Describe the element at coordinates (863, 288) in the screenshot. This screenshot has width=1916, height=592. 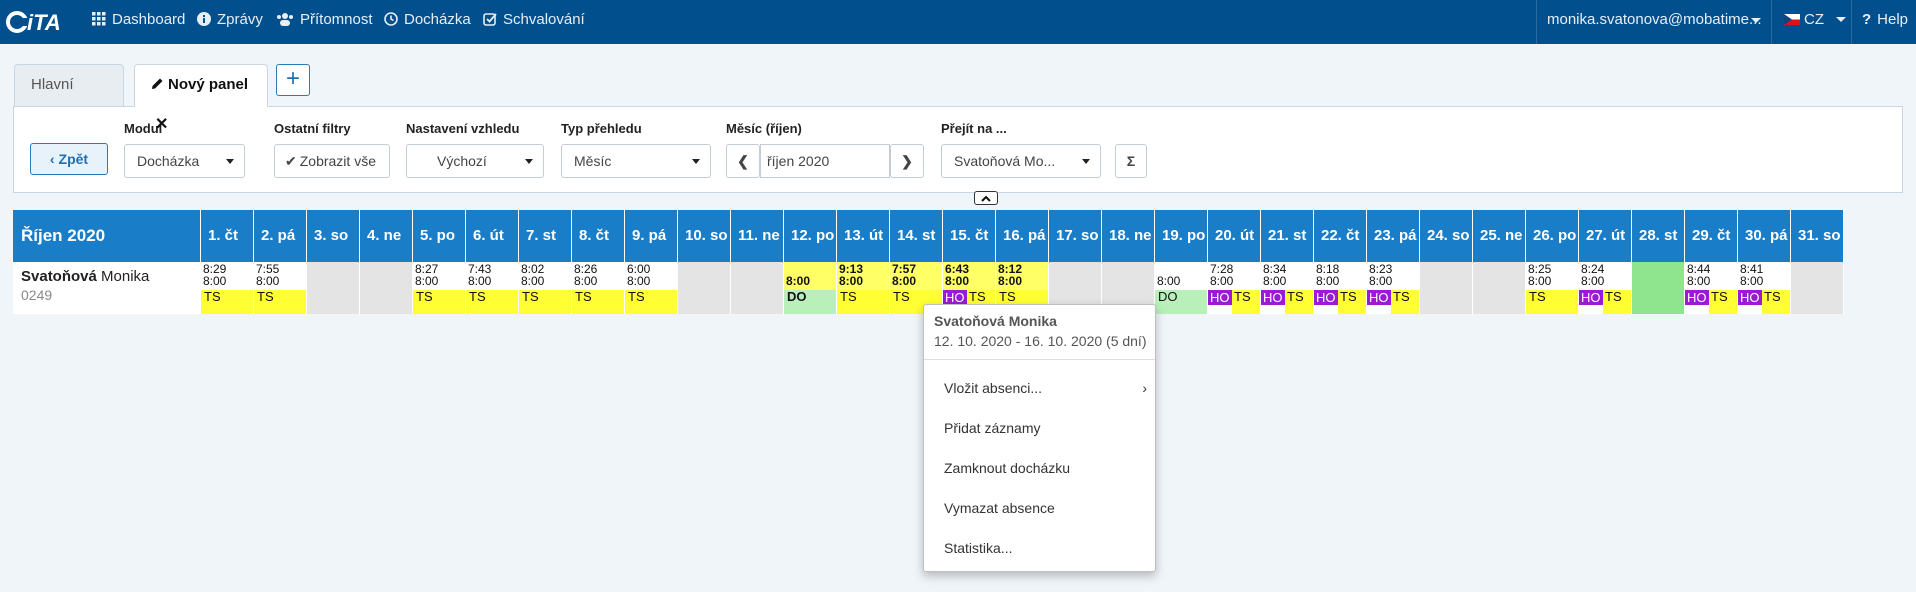
I see `day-cell: 9:13 8:00 TS` at that location.